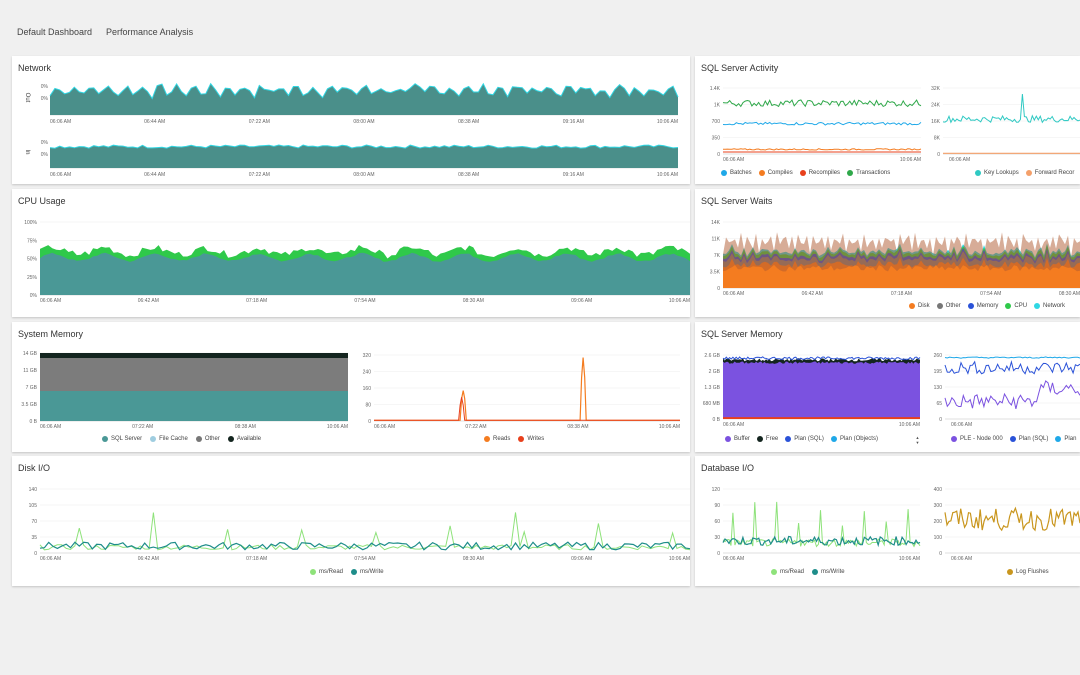 This screenshot has width=1080, height=675. Describe the element at coordinates (792, 572) in the screenshot. I see `legend-label: ms/Read` at that location.